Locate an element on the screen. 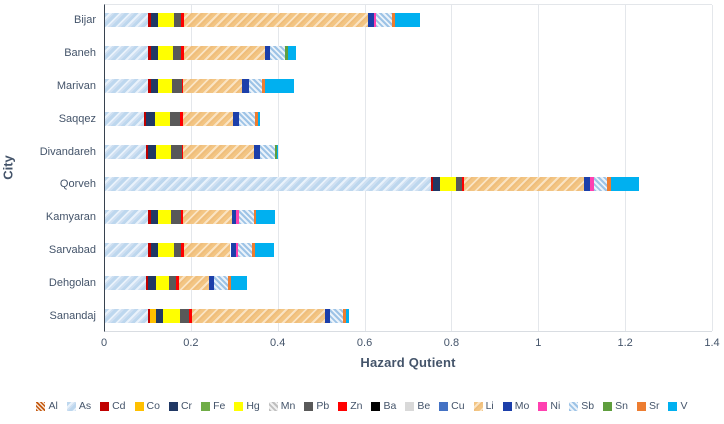  legend-item-fe: Fe is located at coordinates (213, 406).